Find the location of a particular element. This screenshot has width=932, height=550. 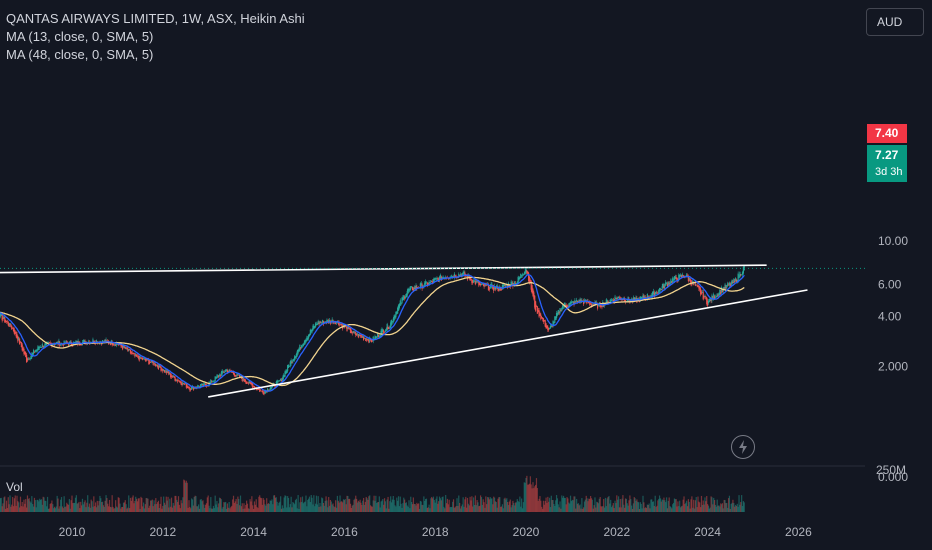

volume-legend: Vol is located at coordinates (14, 487).